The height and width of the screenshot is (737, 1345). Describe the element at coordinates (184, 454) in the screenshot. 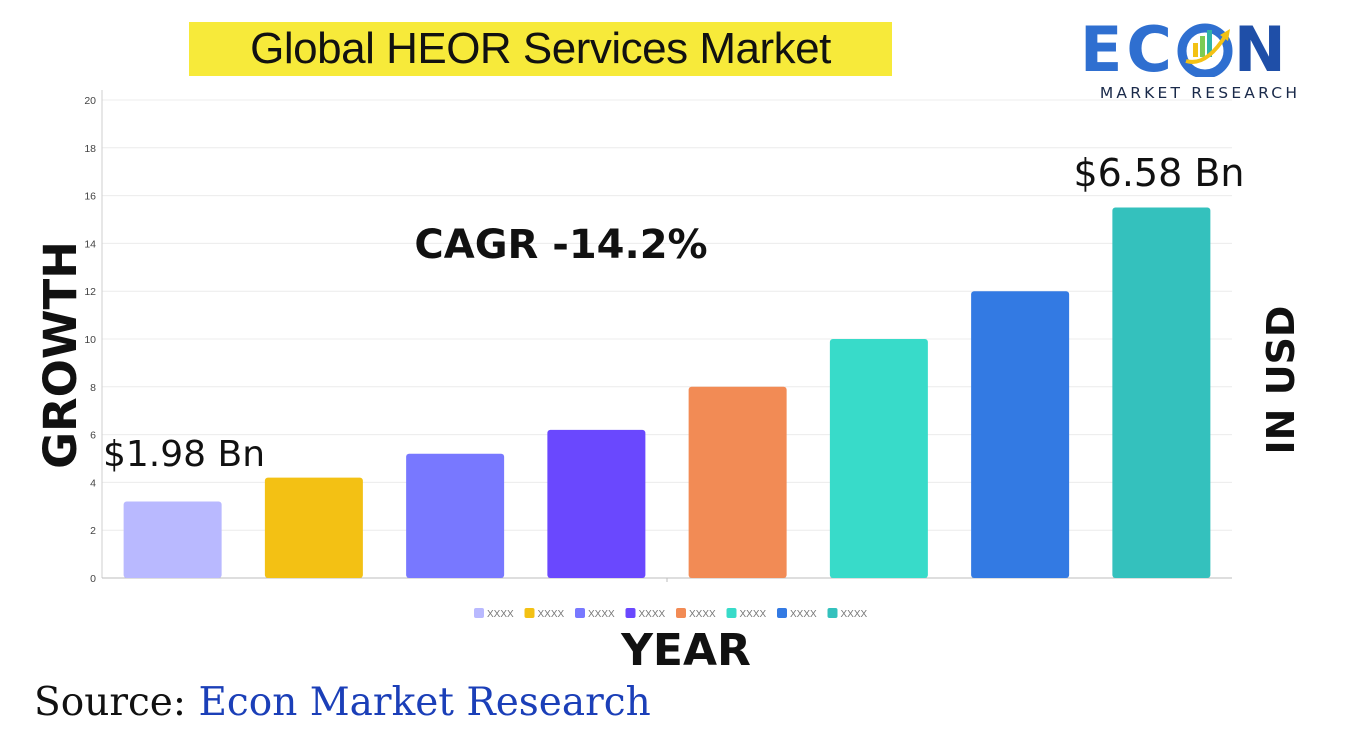

I see `annotation-start-value: $1.98 Bn` at that location.